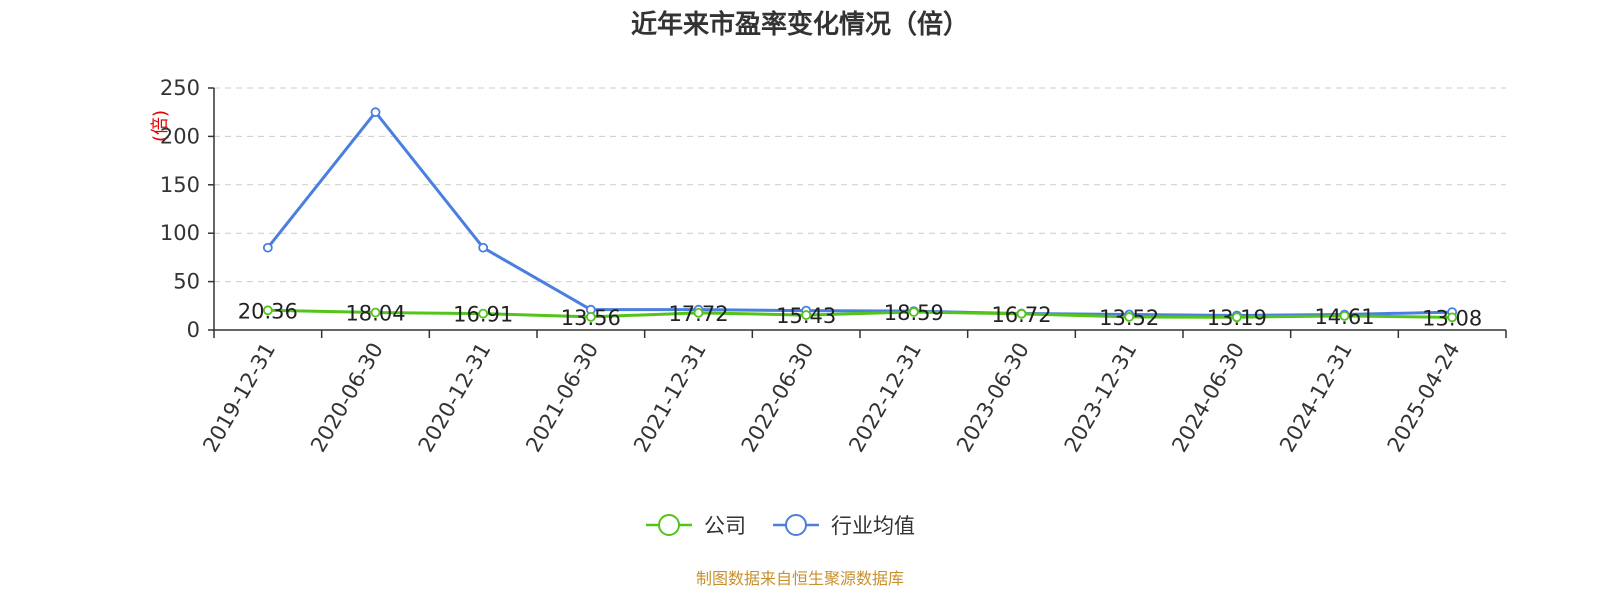 The height and width of the screenshot is (600, 1600). What do you see at coordinates (239, 398) in the screenshot?
I see `x-tick-label: 2019-12-31` at bounding box center [239, 398].